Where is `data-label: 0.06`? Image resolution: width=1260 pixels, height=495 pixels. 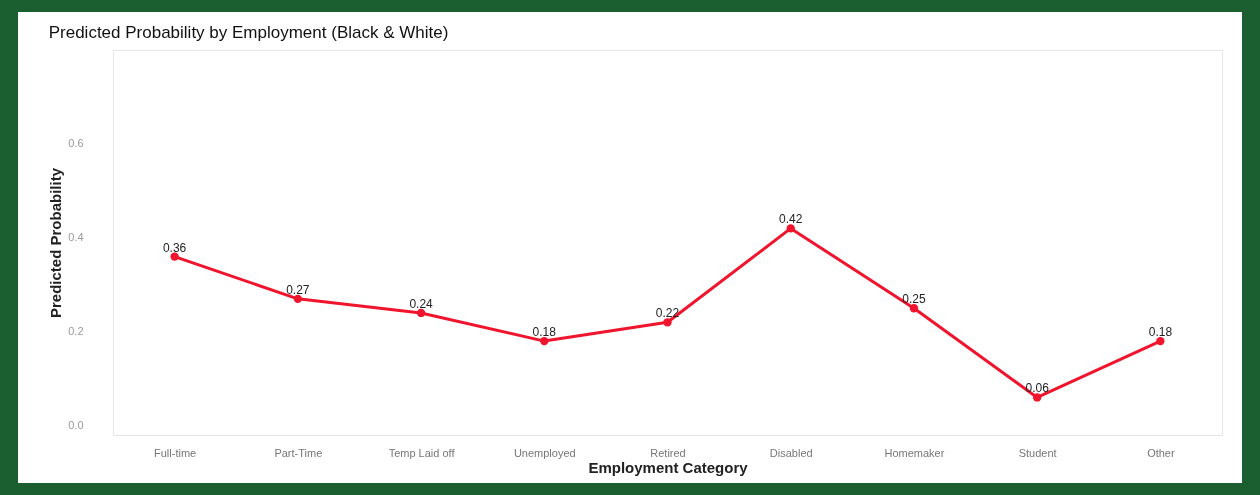
data-label: 0.06 is located at coordinates (1037, 388).